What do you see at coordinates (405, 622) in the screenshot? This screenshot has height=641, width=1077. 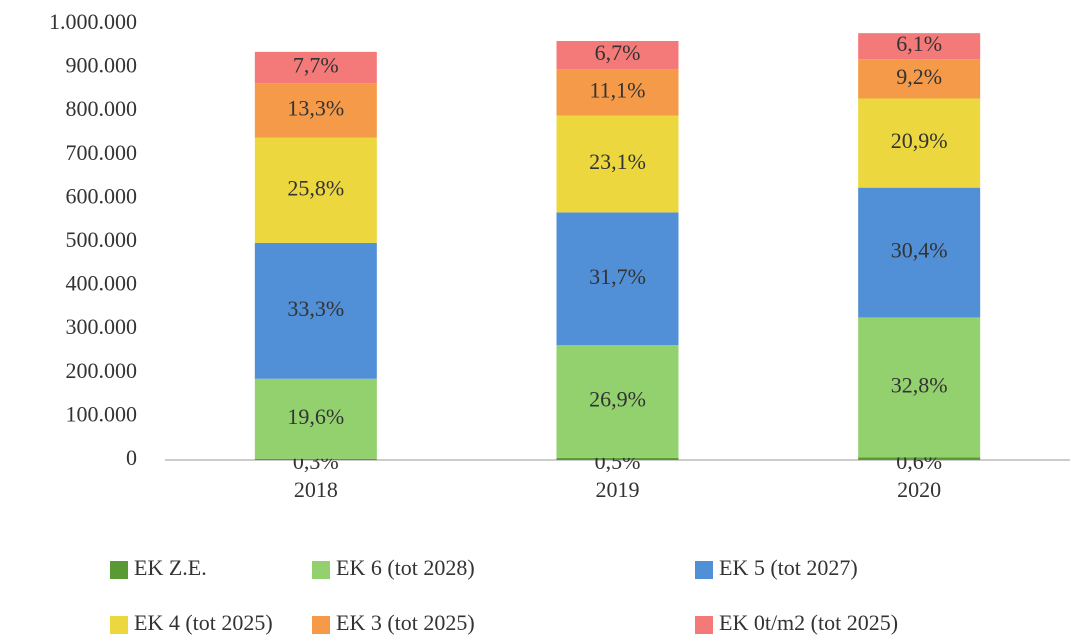 I see `legend-label: EK 3 (tot 2025)` at bounding box center [405, 622].